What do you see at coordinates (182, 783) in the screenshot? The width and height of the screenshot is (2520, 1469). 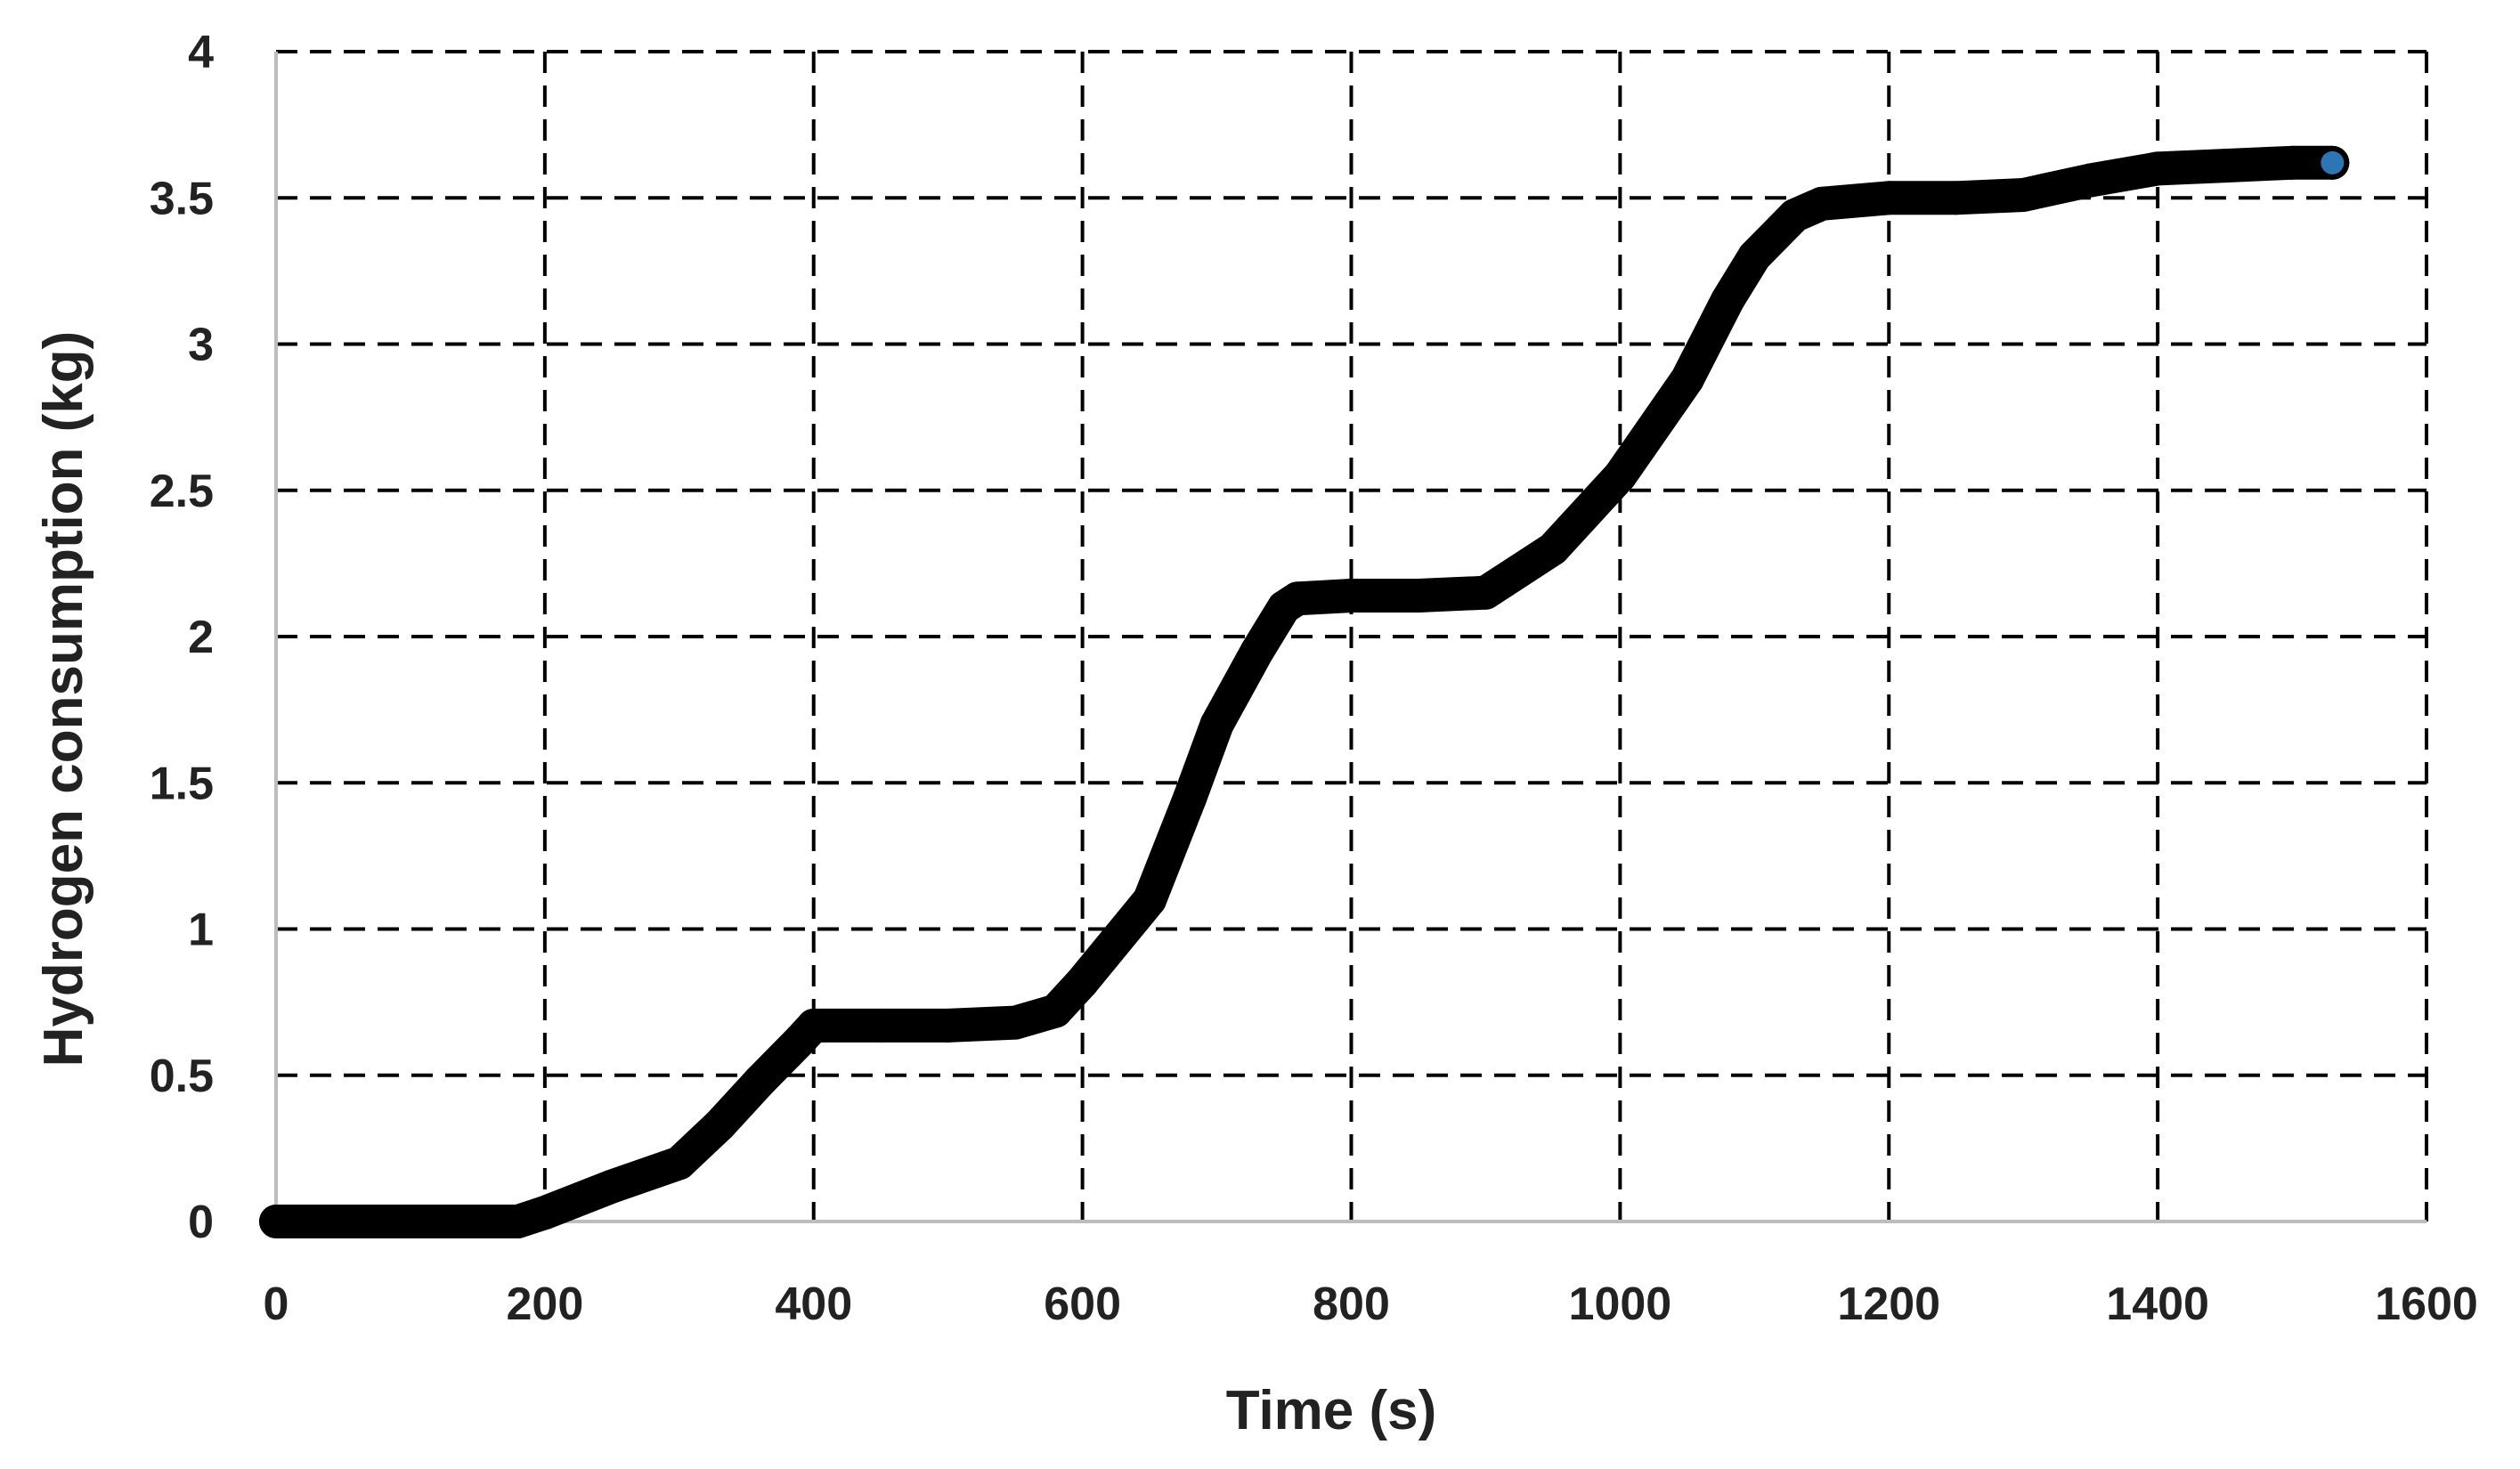 I see `y-tick-label: 1.5` at bounding box center [182, 783].